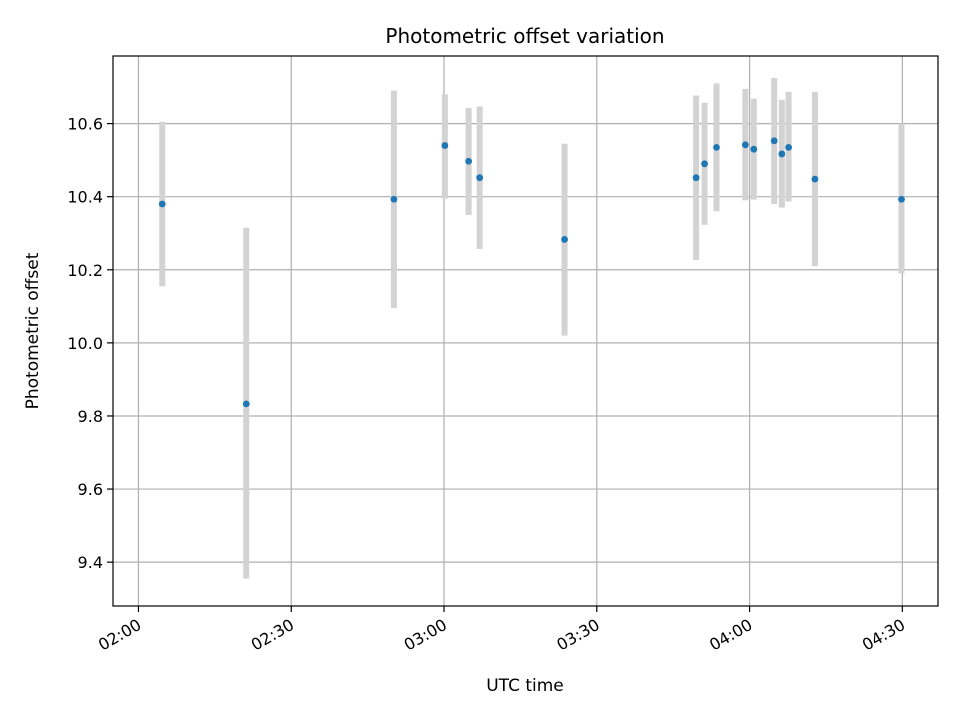 This screenshot has width=960, height=720. I want to click on chart-title: Photometric offset variation, so click(524, 36).